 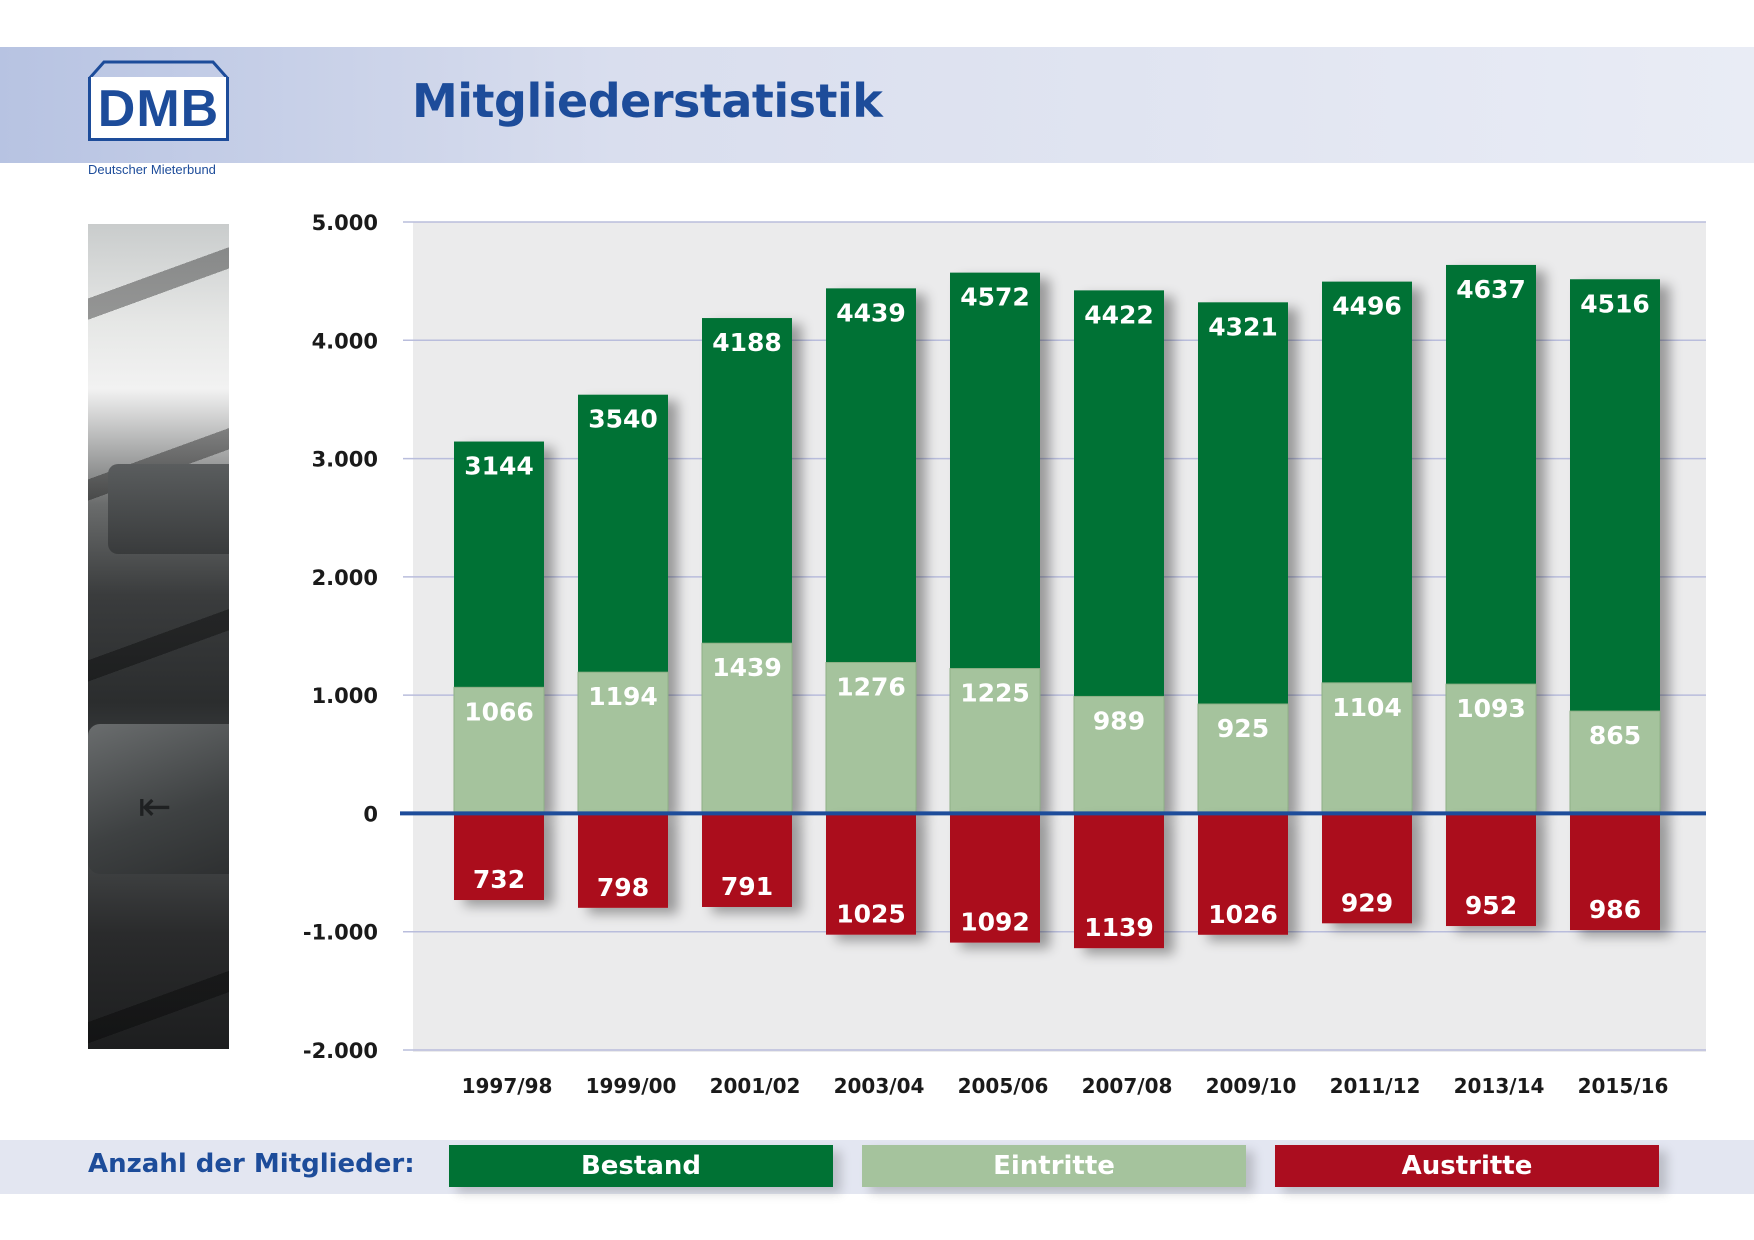 I want to click on x-tick-label: 2001/02, so click(x=755, y=1086).